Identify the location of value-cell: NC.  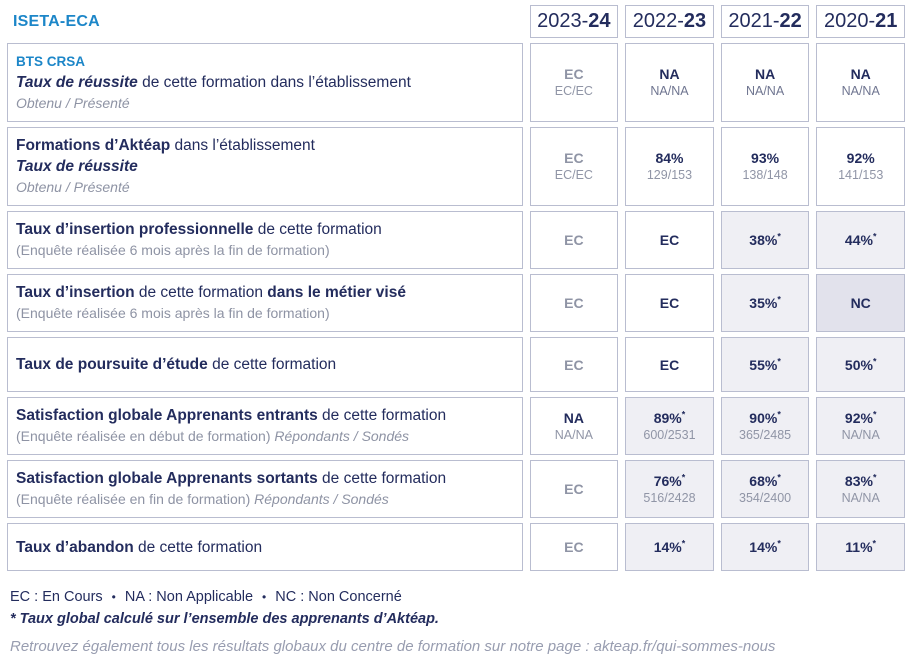
(860, 303).